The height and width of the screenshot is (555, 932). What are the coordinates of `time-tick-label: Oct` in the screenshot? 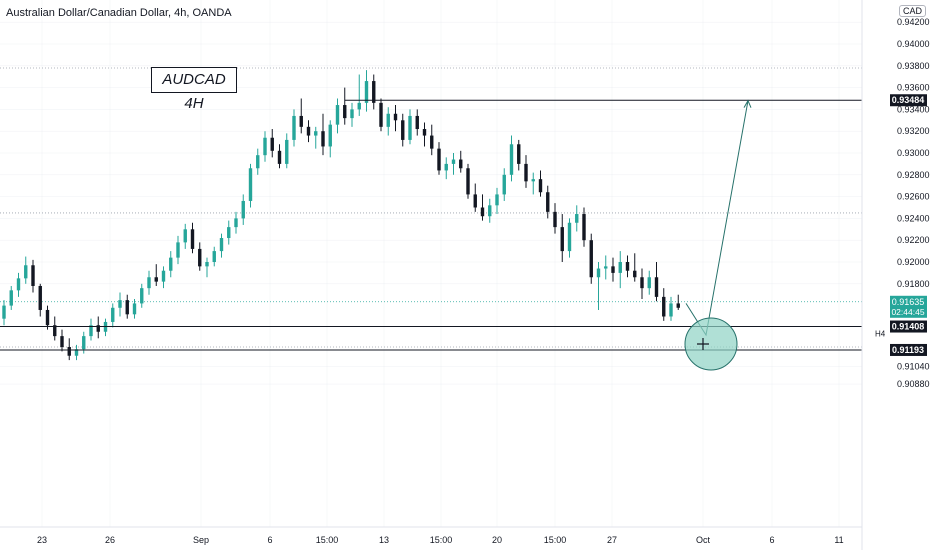 It's located at (703, 540).